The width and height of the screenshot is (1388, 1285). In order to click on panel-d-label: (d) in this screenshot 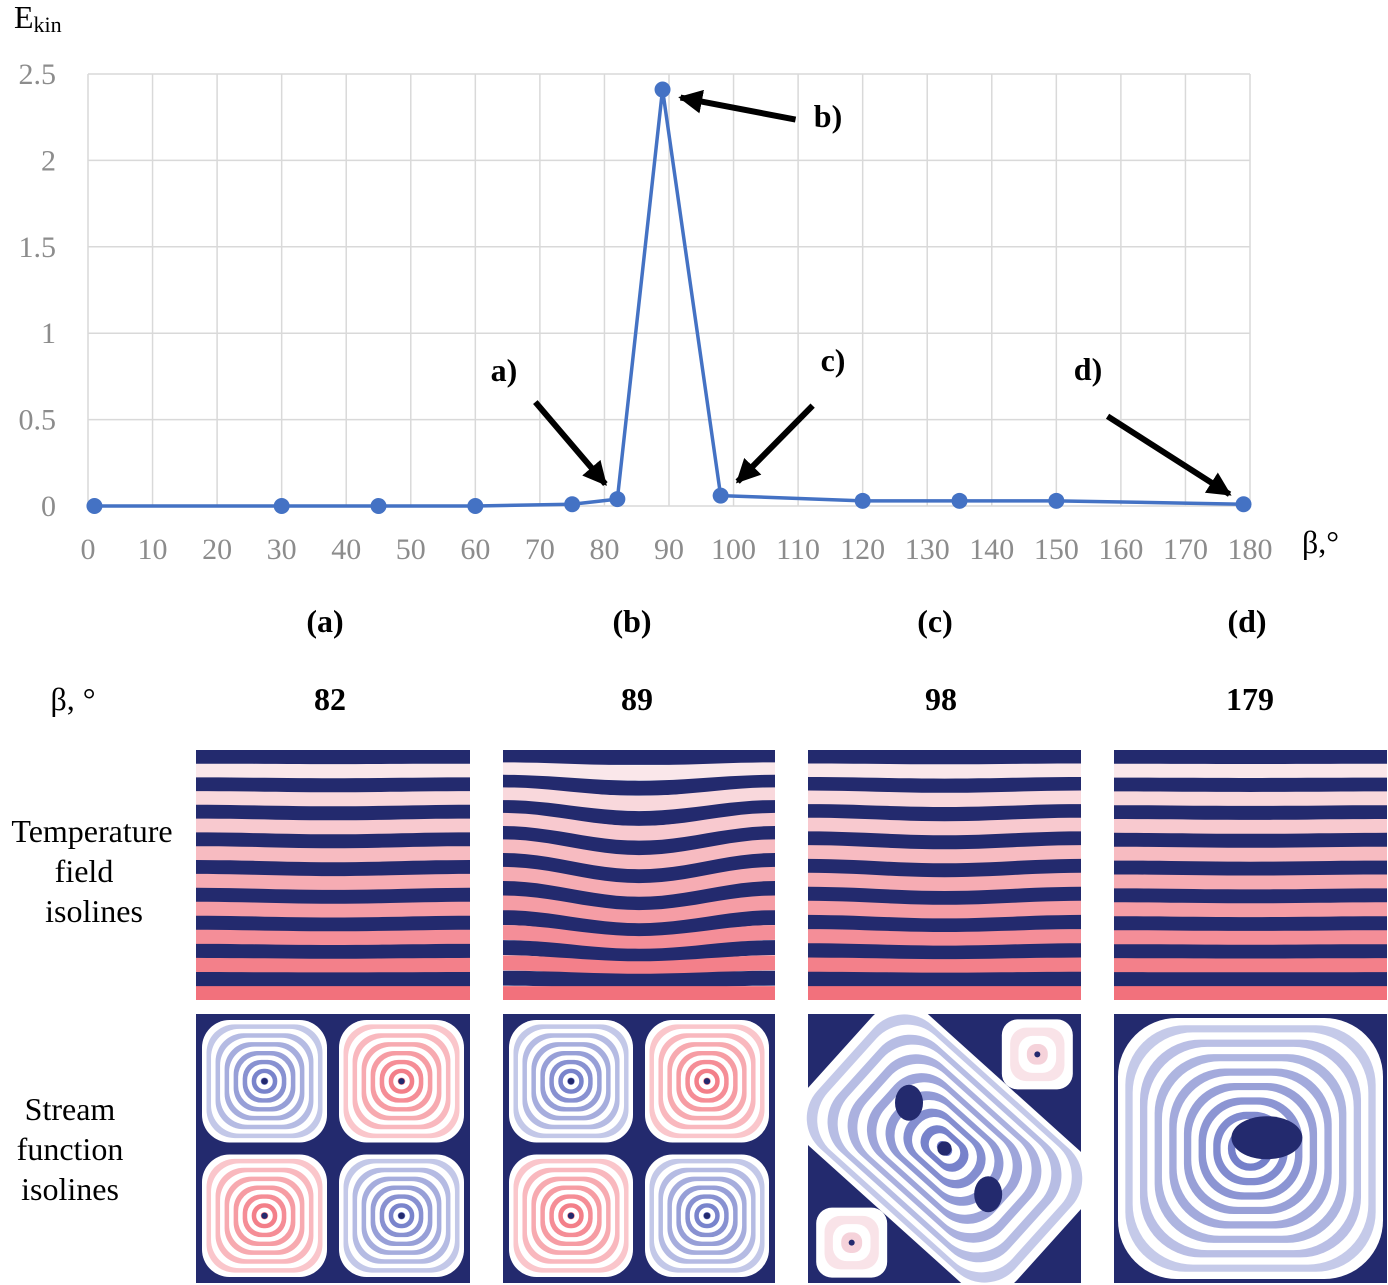, I will do `click(1246, 621)`.